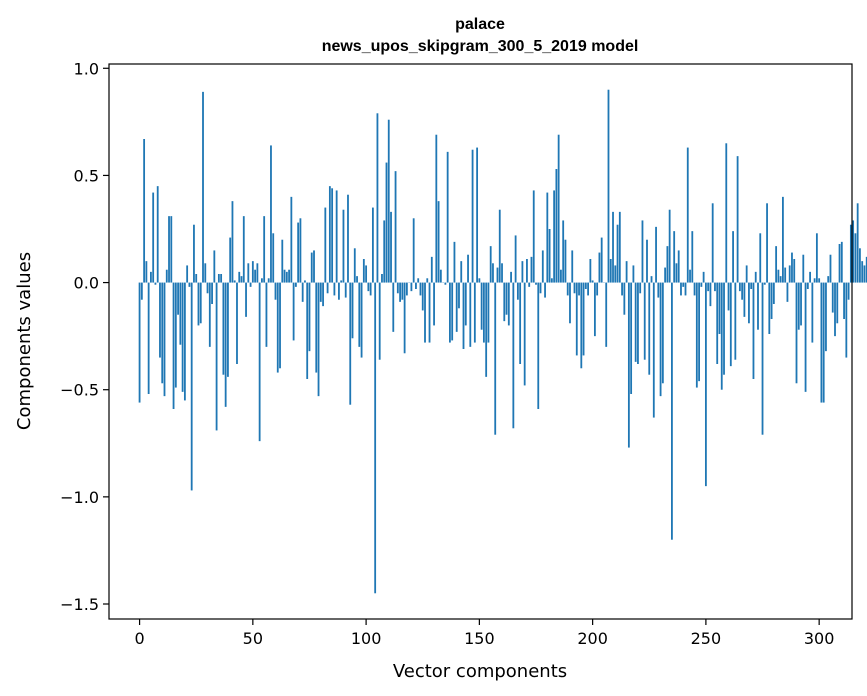 The image size is (867, 696). Describe the element at coordinates (24, 341) in the screenshot. I see `y-axis-label: Components values` at that location.